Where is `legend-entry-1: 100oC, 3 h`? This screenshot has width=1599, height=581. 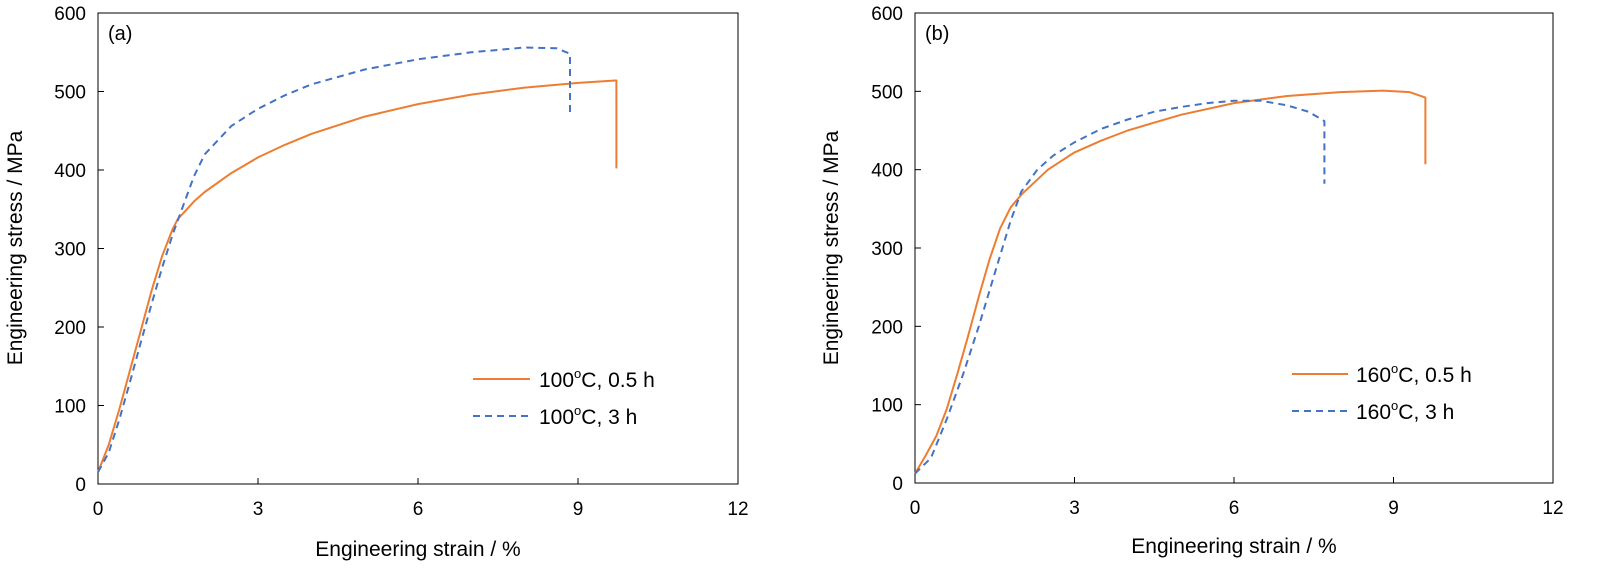
legend-entry-1: 100oC, 3 h is located at coordinates (588, 416).